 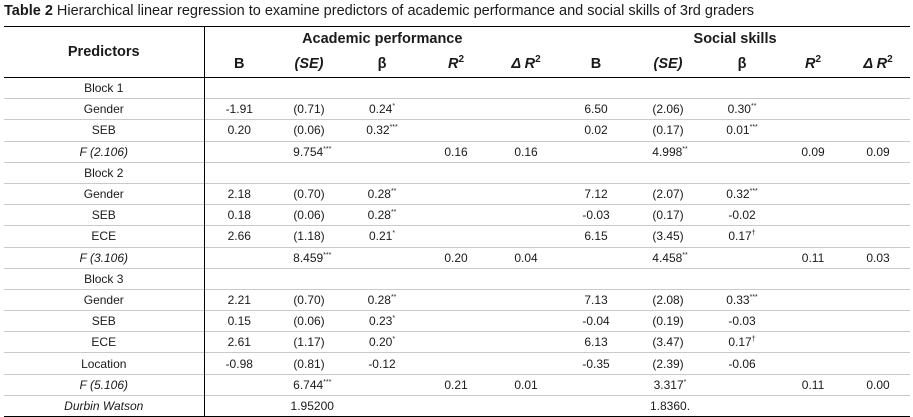 I want to click on f-value: 9.754***, so click(x=312, y=151).